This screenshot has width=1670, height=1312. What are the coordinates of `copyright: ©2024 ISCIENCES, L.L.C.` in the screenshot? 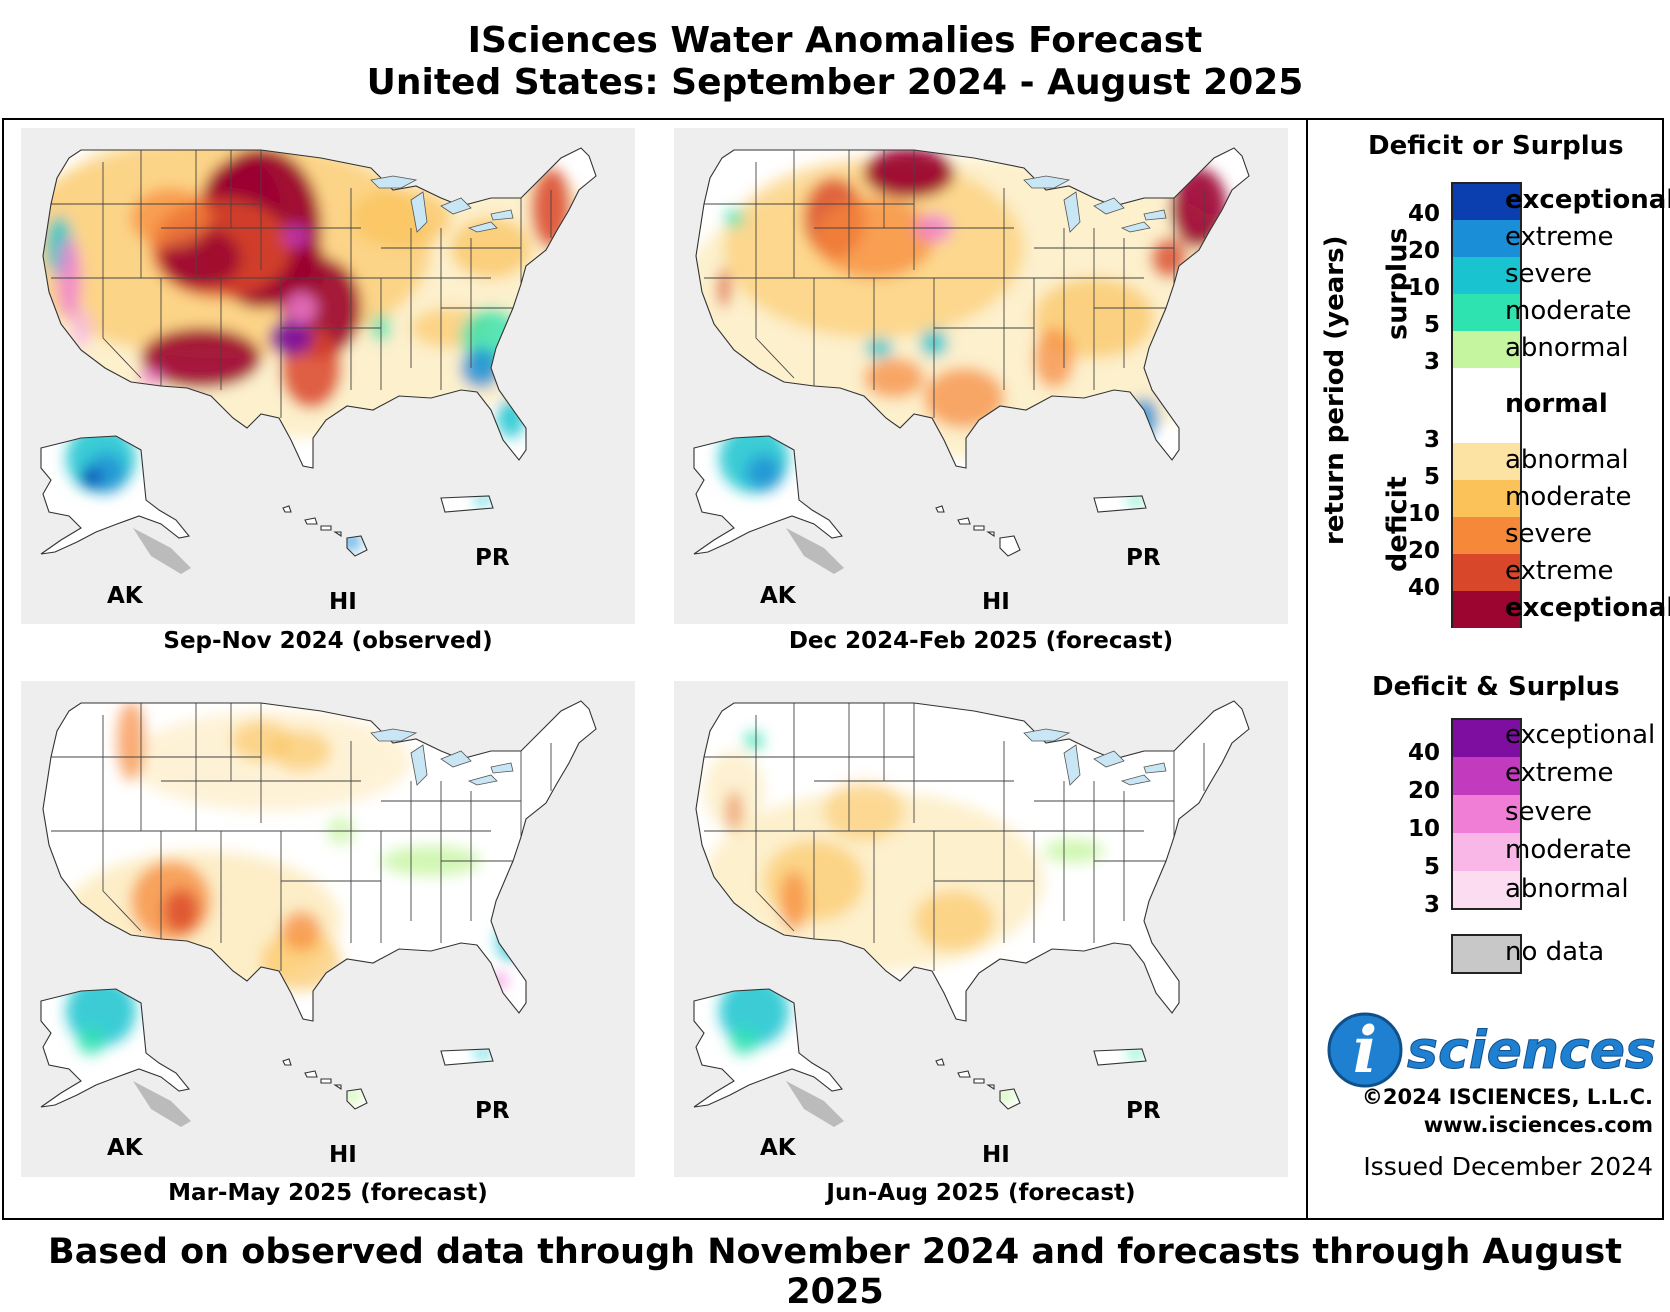 It's located at (1507, 1097).